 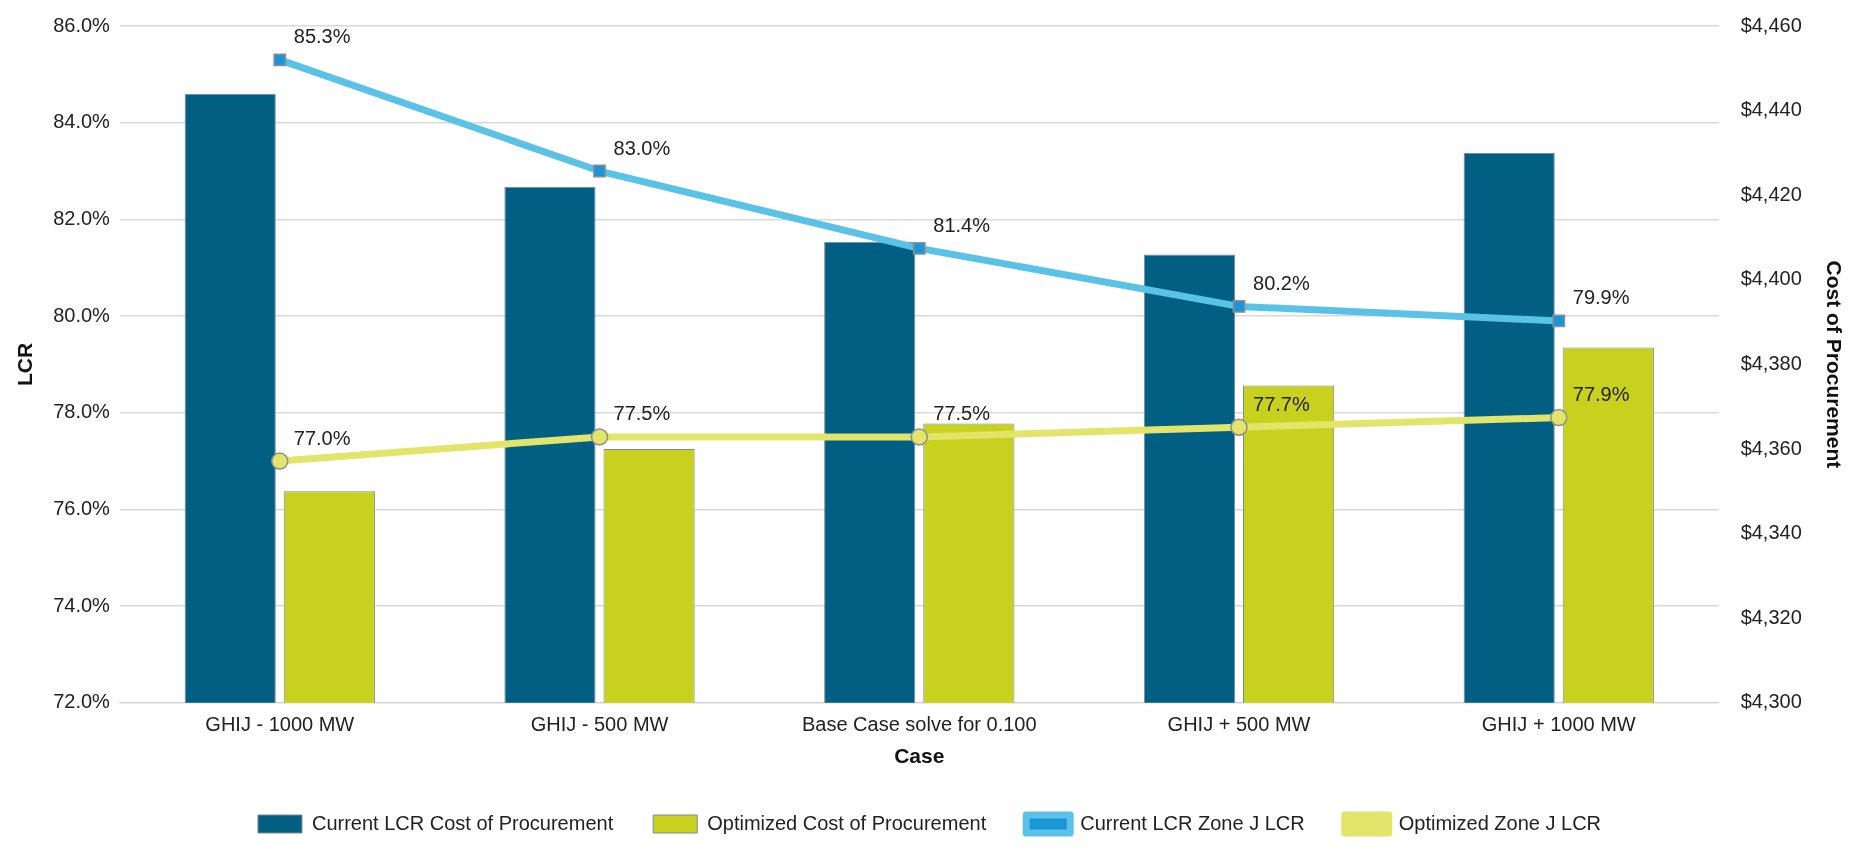 What do you see at coordinates (82, 24) in the screenshot?
I see `y-tick-label: 86.0%` at bounding box center [82, 24].